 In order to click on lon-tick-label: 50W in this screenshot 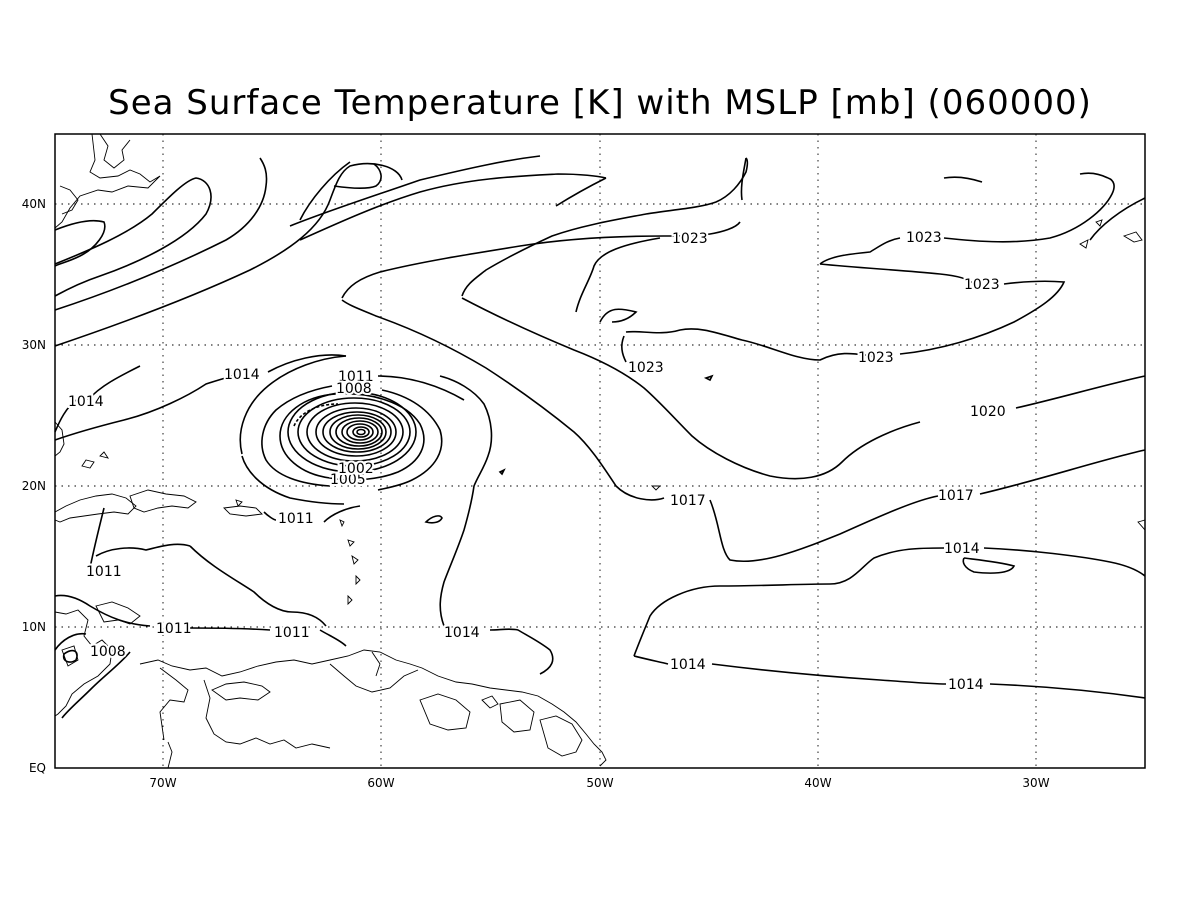, I will do `click(599, 783)`.